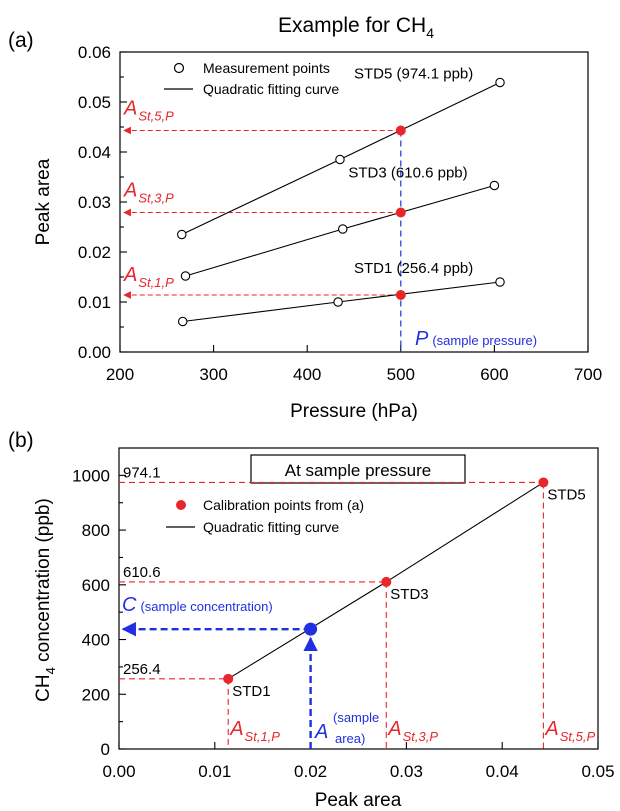 The width and height of the screenshot is (620, 811). Describe the element at coordinates (94, 52) in the screenshot. I see `panel-a-y-tick-label: 0.06` at that location.